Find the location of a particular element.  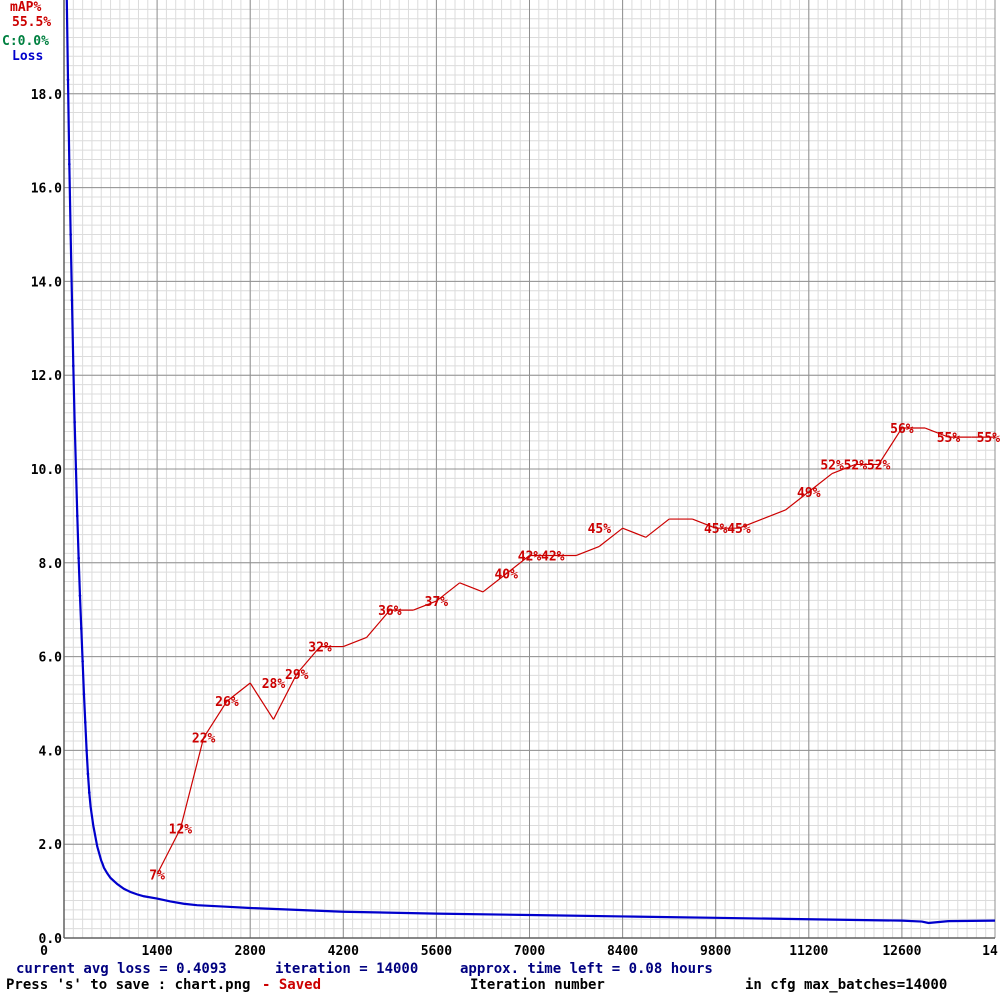

map-data-label: 28% is located at coordinates (274, 684).